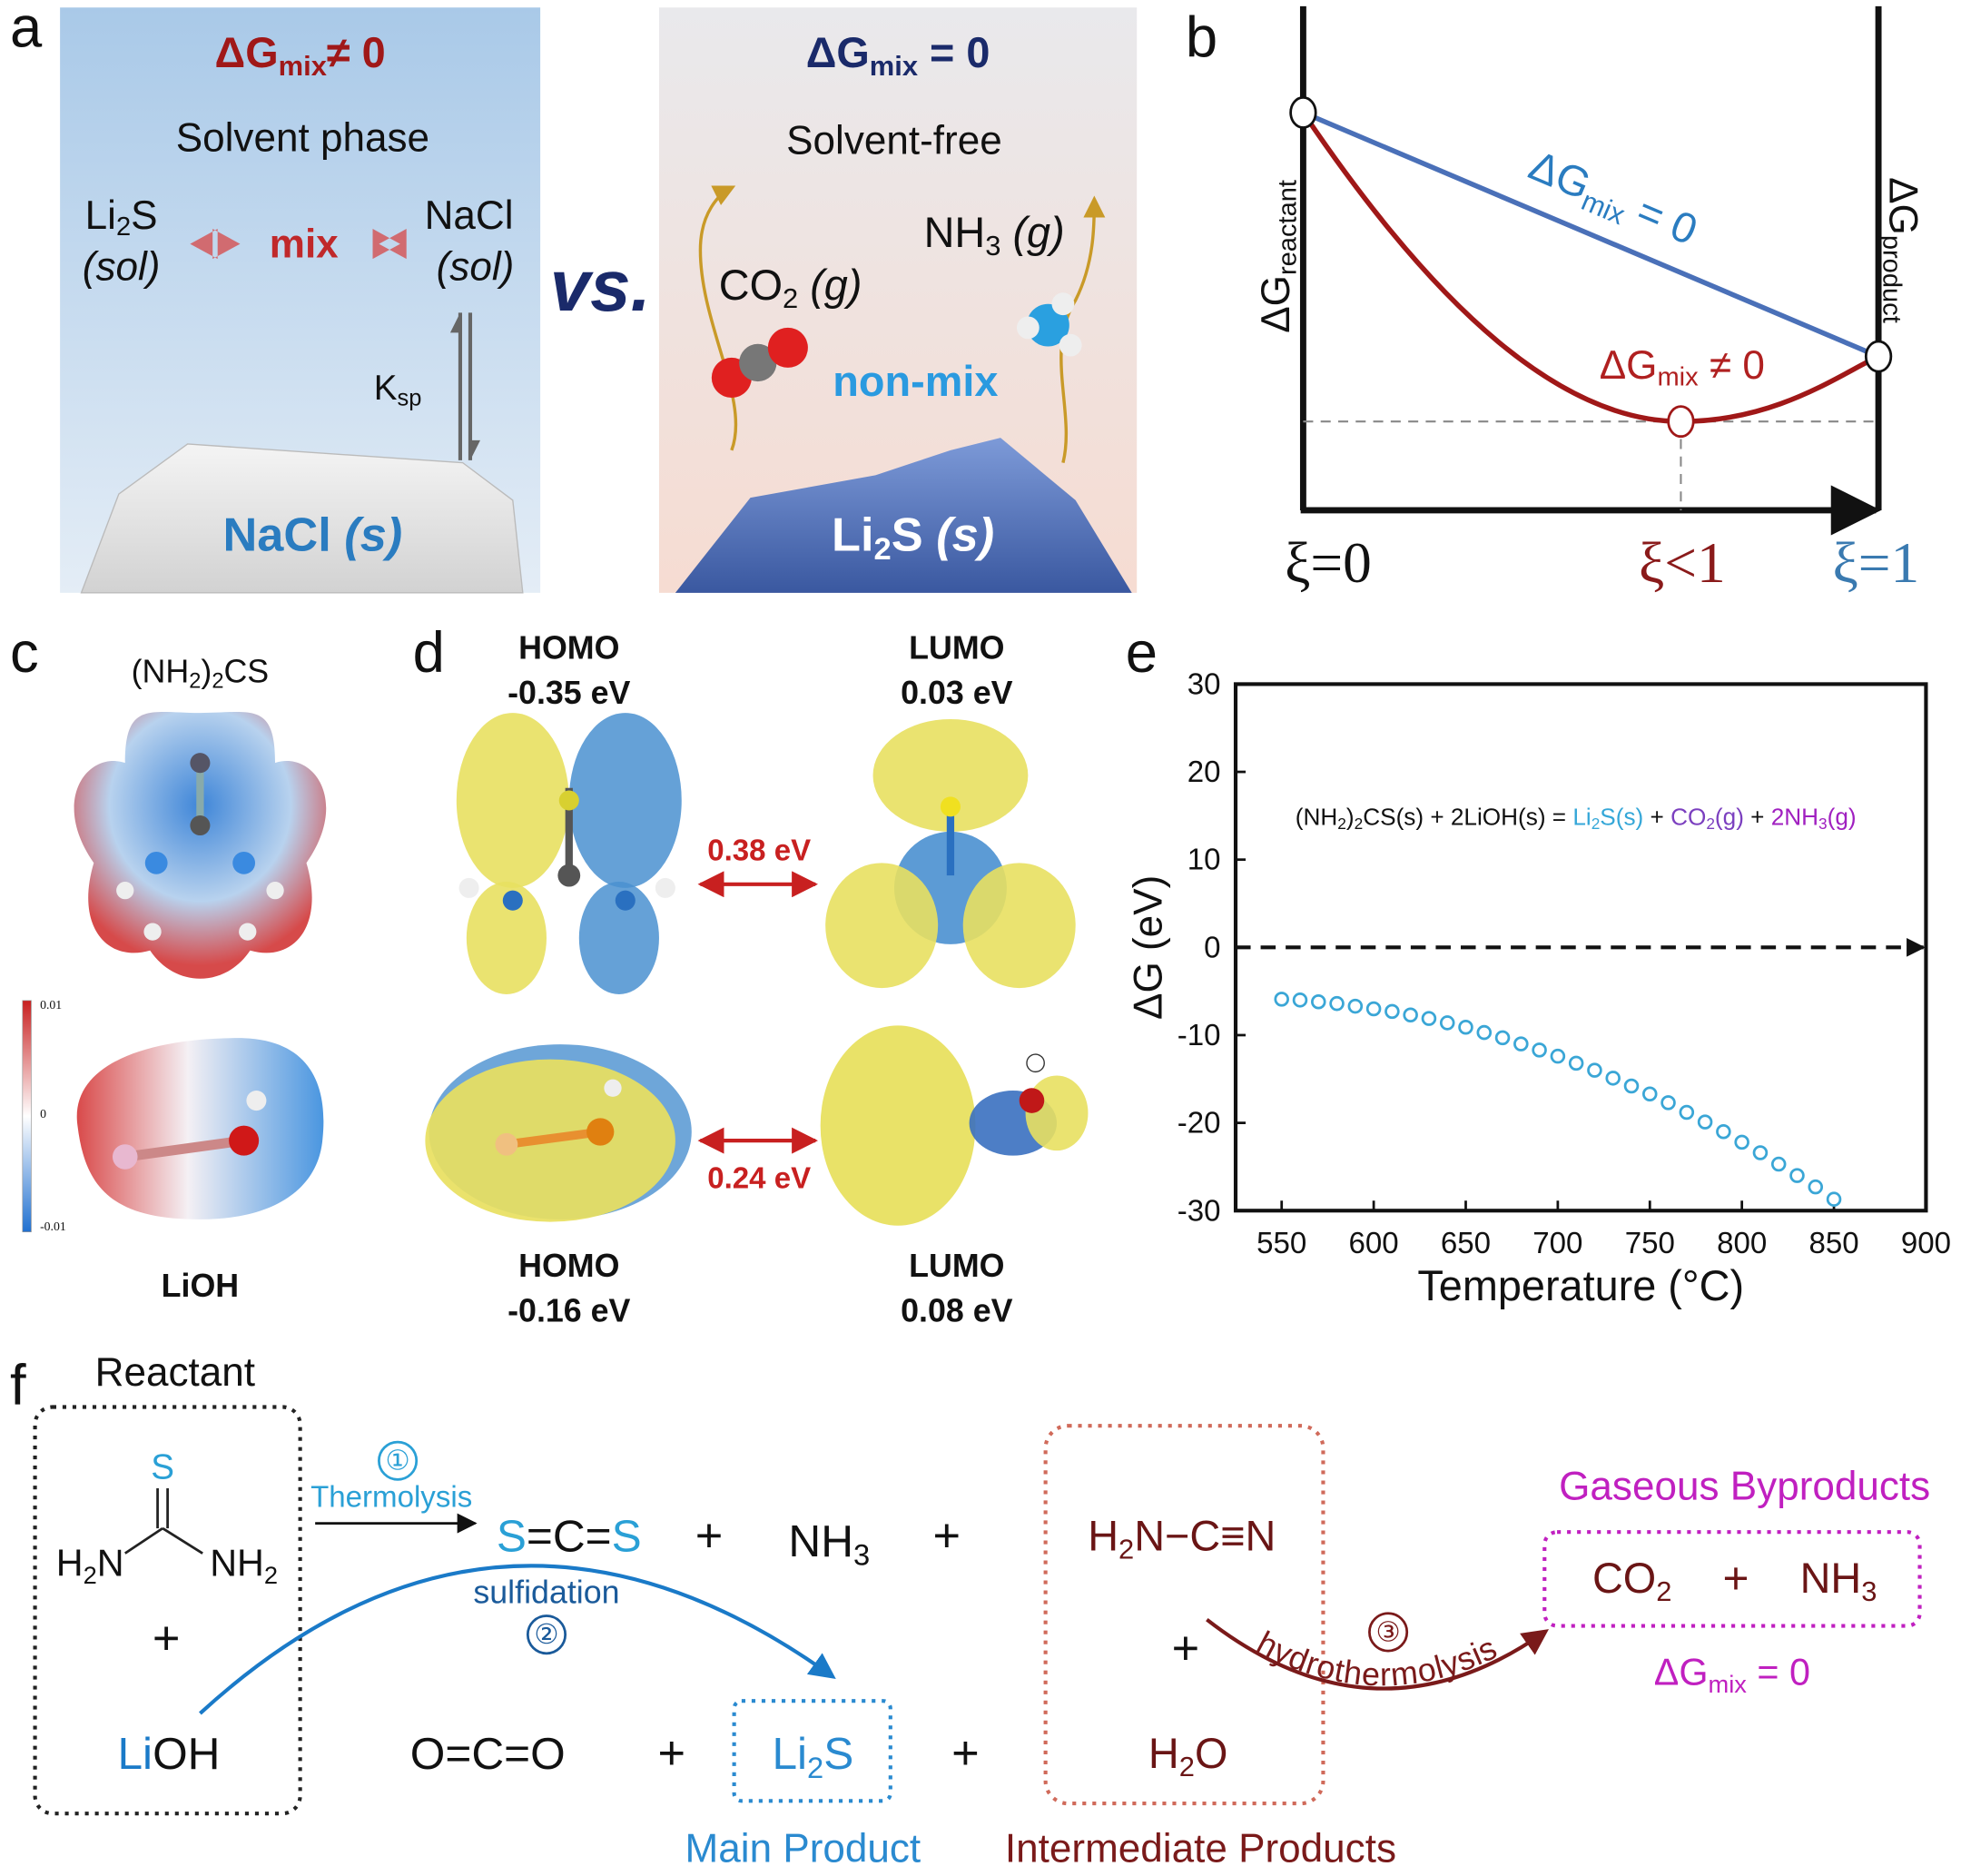 This screenshot has width=1961, height=1876. What do you see at coordinates (894, 141) in the screenshot?
I see `label: Solvent-free` at bounding box center [894, 141].